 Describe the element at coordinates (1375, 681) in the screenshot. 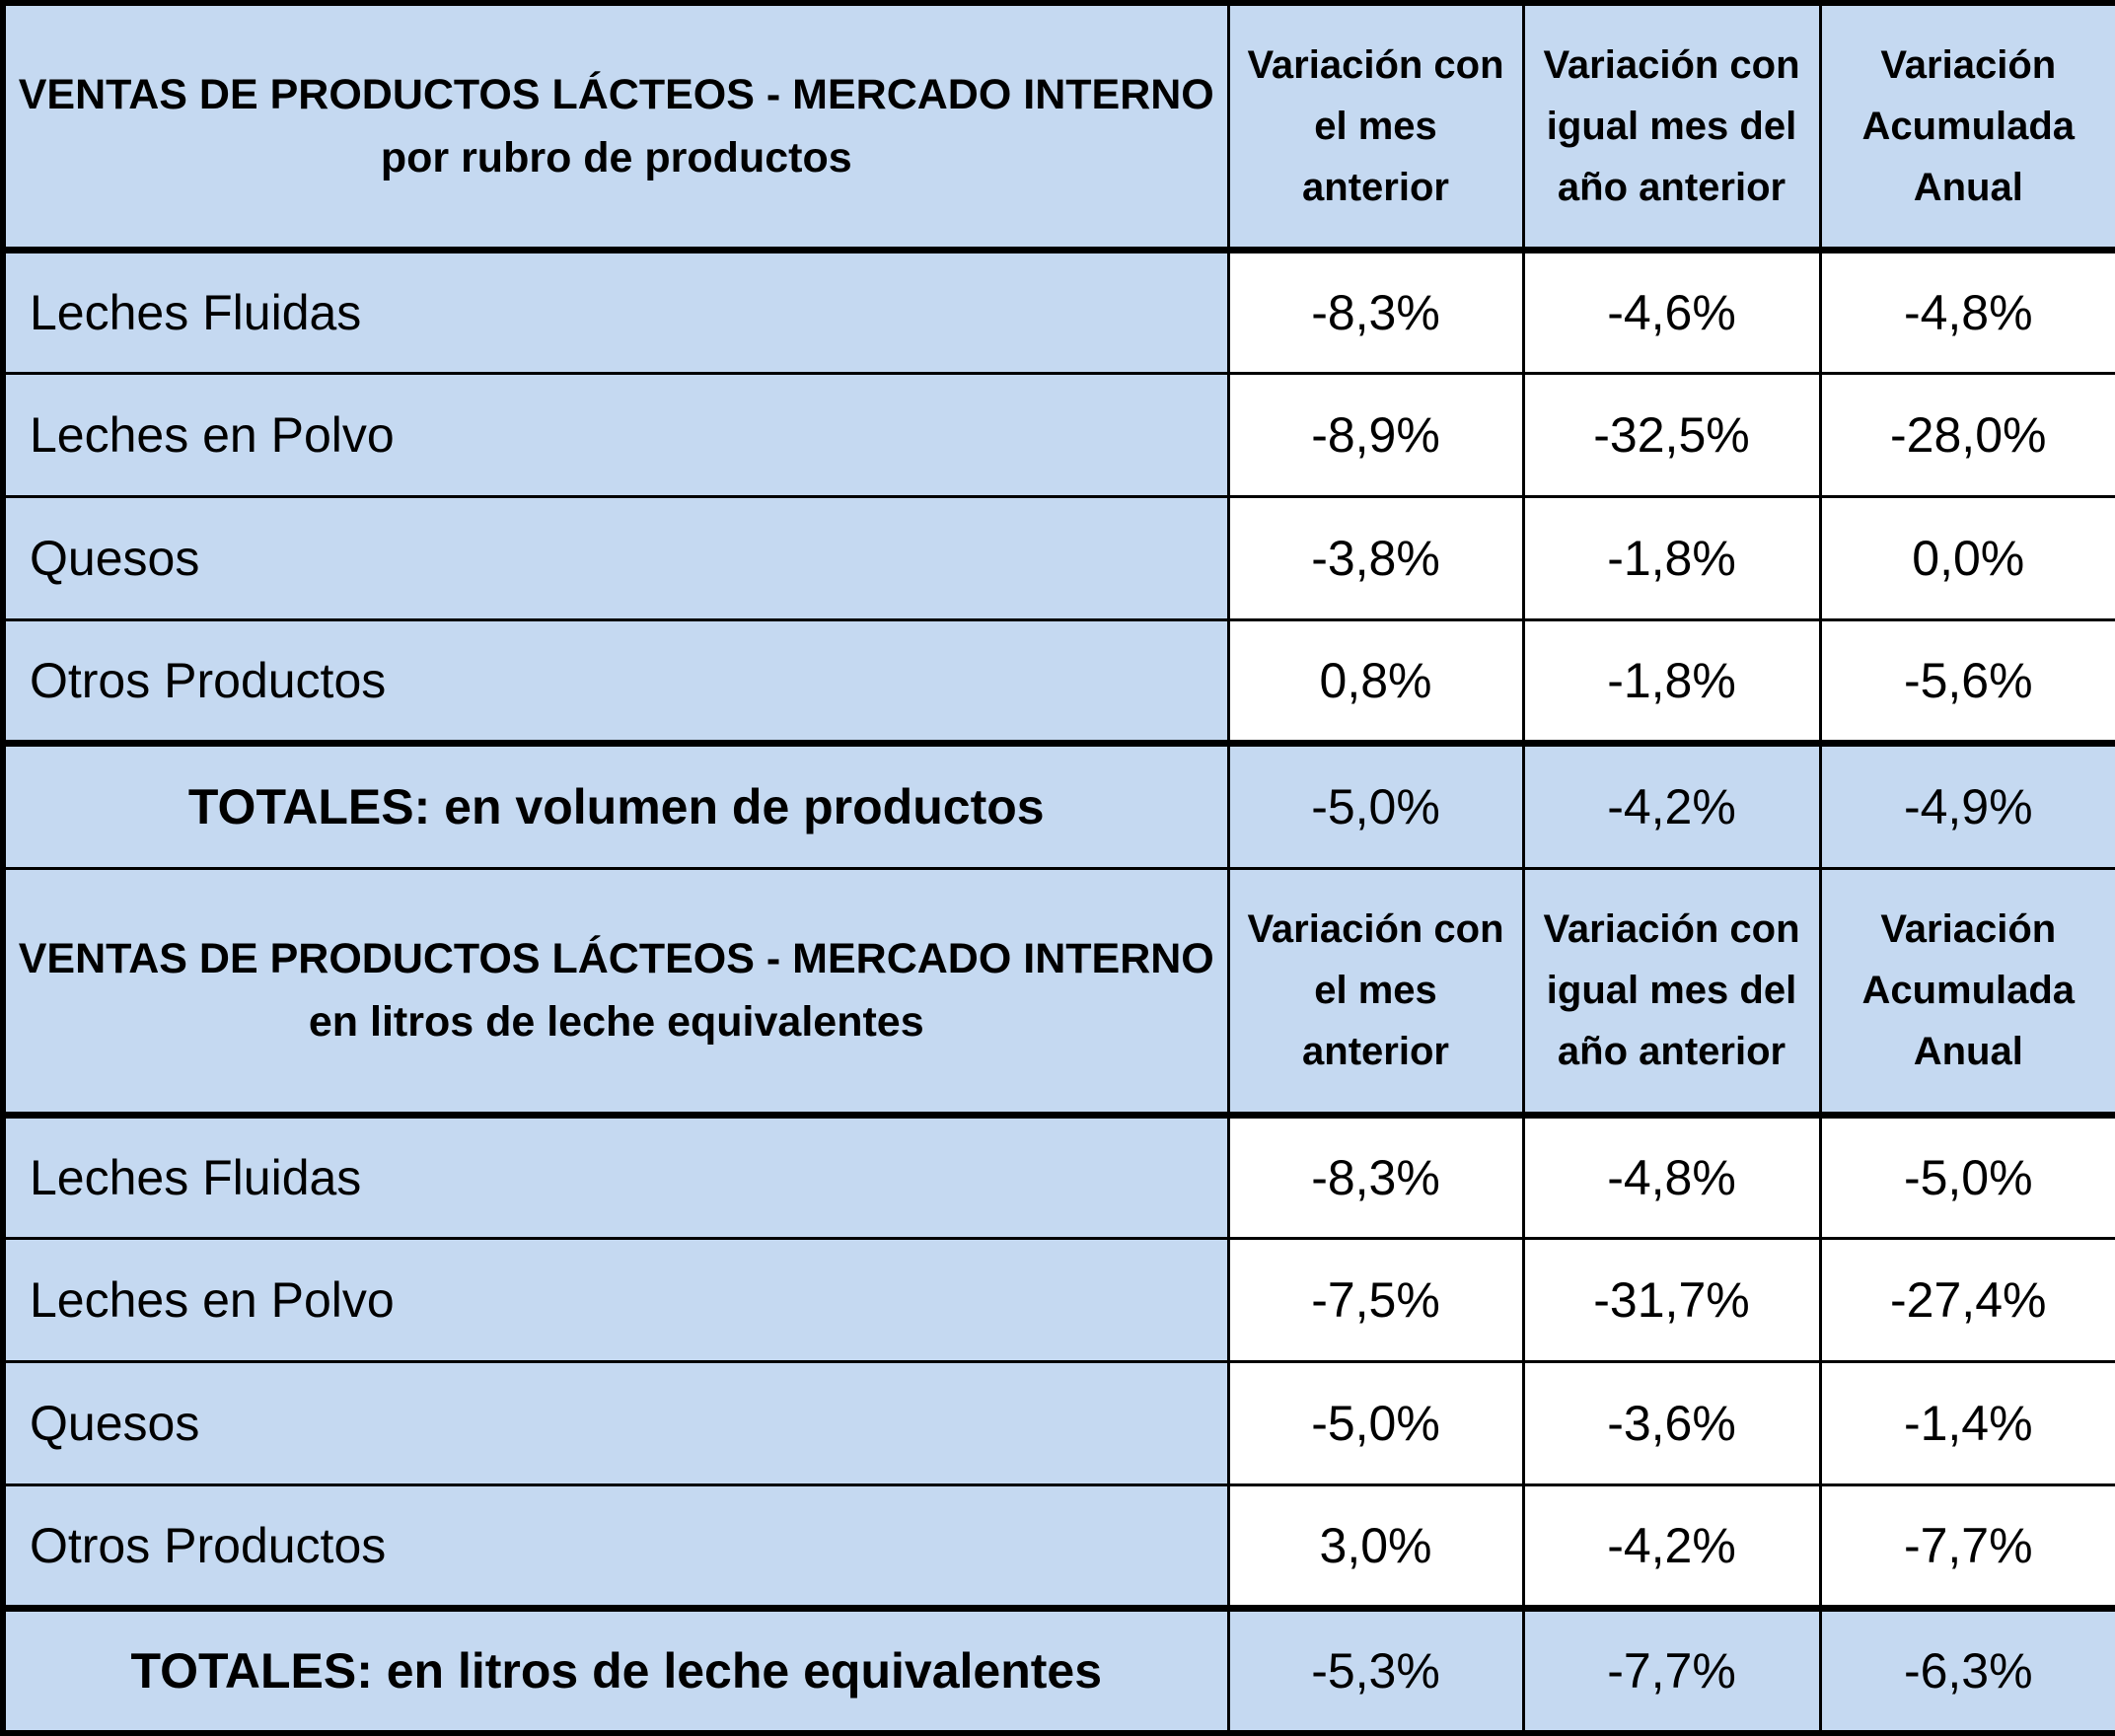

I see `cell-value: 0,8%` at that location.